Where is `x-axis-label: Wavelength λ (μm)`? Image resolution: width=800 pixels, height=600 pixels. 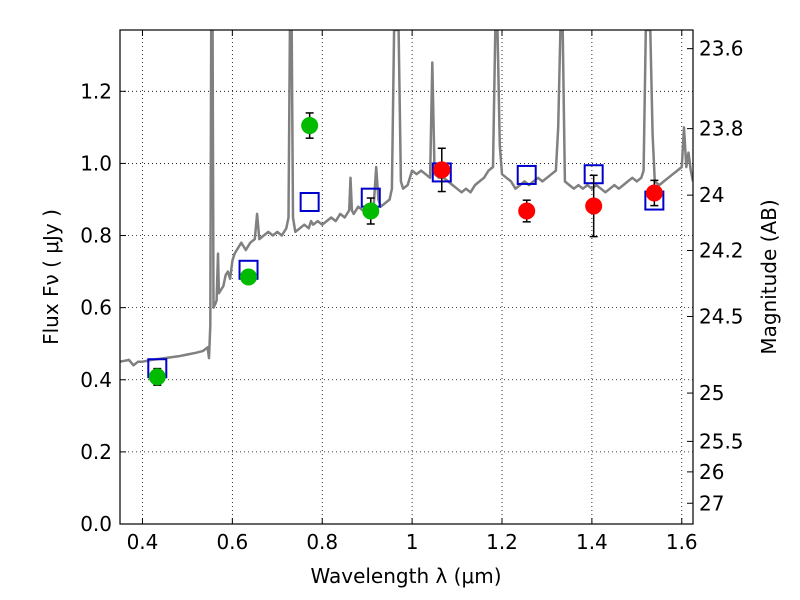 x-axis-label: Wavelength λ (μm) is located at coordinates (405, 576).